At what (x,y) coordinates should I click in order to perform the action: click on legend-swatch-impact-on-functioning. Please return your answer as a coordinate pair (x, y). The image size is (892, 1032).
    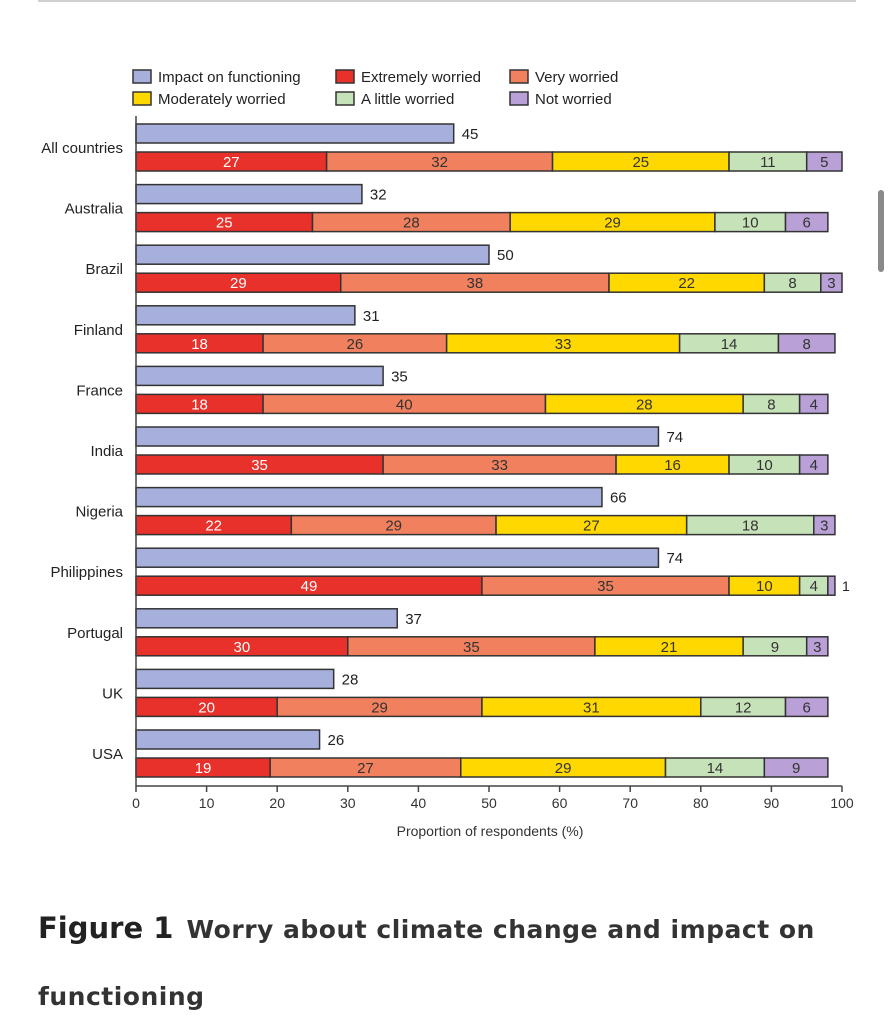
    Looking at the image, I should click on (142, 76).